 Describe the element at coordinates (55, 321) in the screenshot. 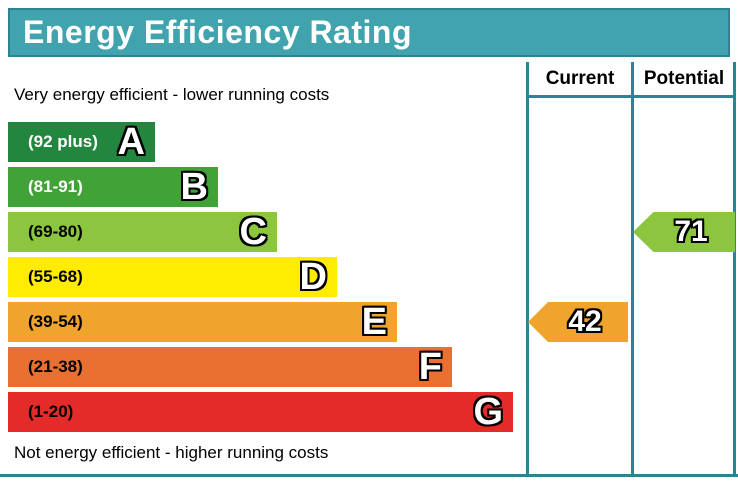

I see `band-range-label: (39-54)` at that location.